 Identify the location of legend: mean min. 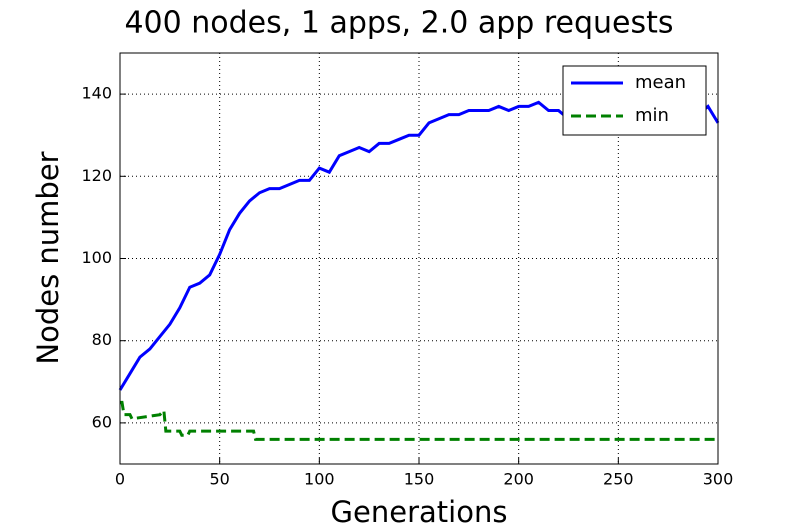
(634, 100).